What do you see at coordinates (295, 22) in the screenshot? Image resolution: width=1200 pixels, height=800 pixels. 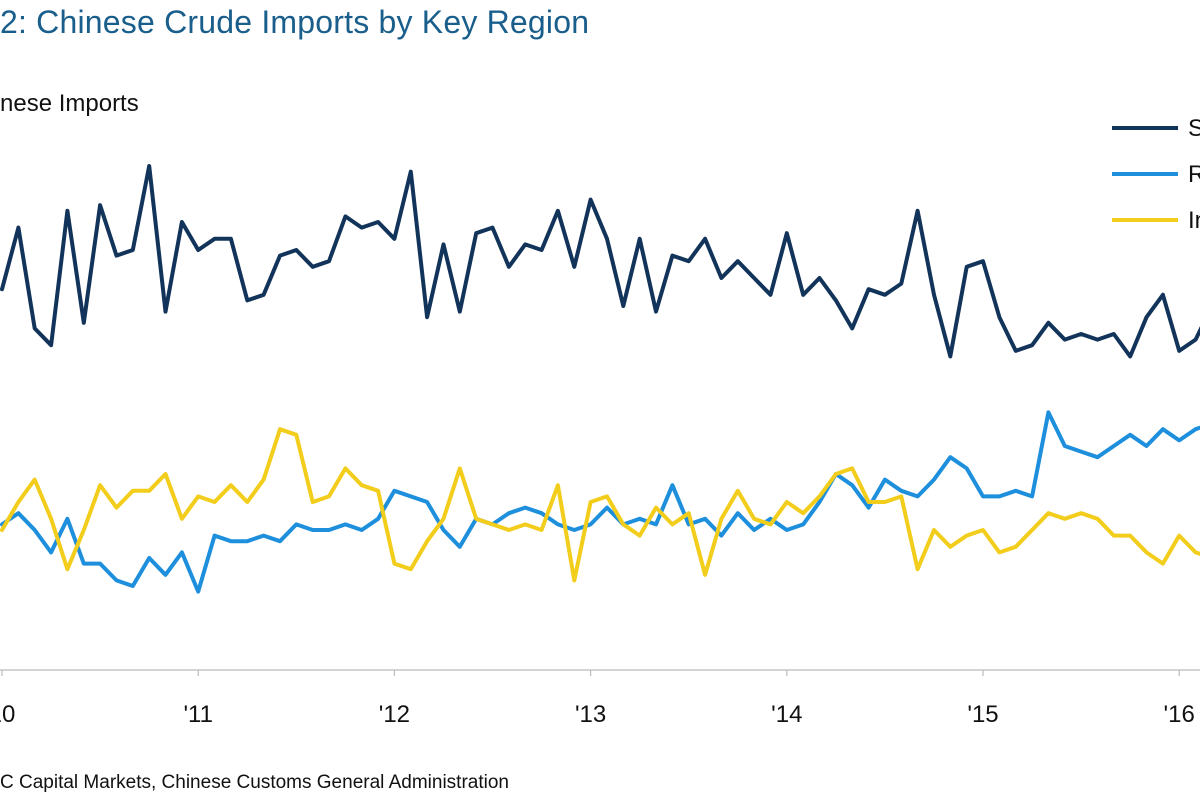 I see `chart-title: 2: Chinese Crude Imports by Key Region` at bounding box center [295, 22].